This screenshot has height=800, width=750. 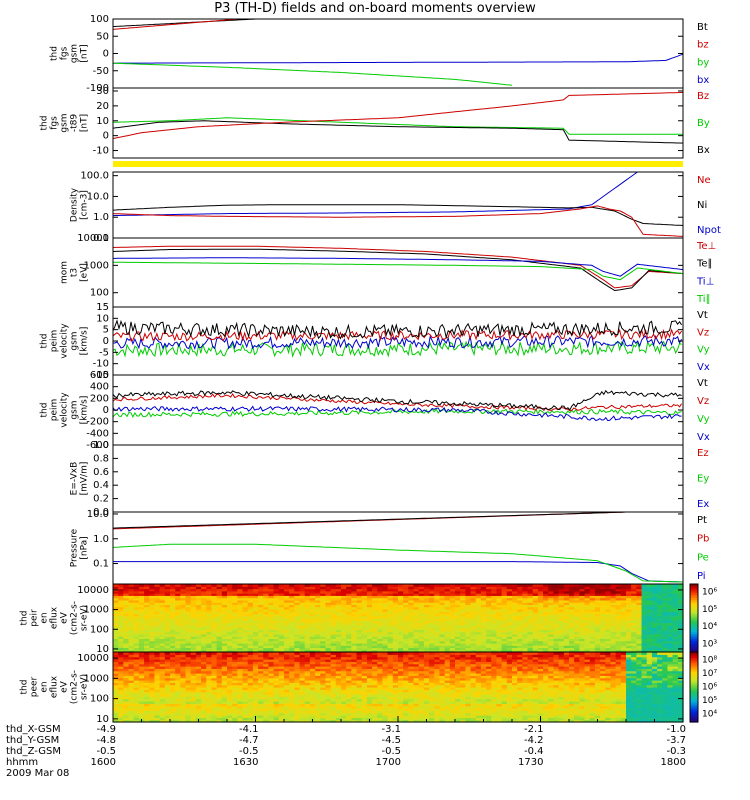 What do you see at coordinates (694, 651) in the screenshot?
I see `colorbar-cell` at bounding box center [694, 651].